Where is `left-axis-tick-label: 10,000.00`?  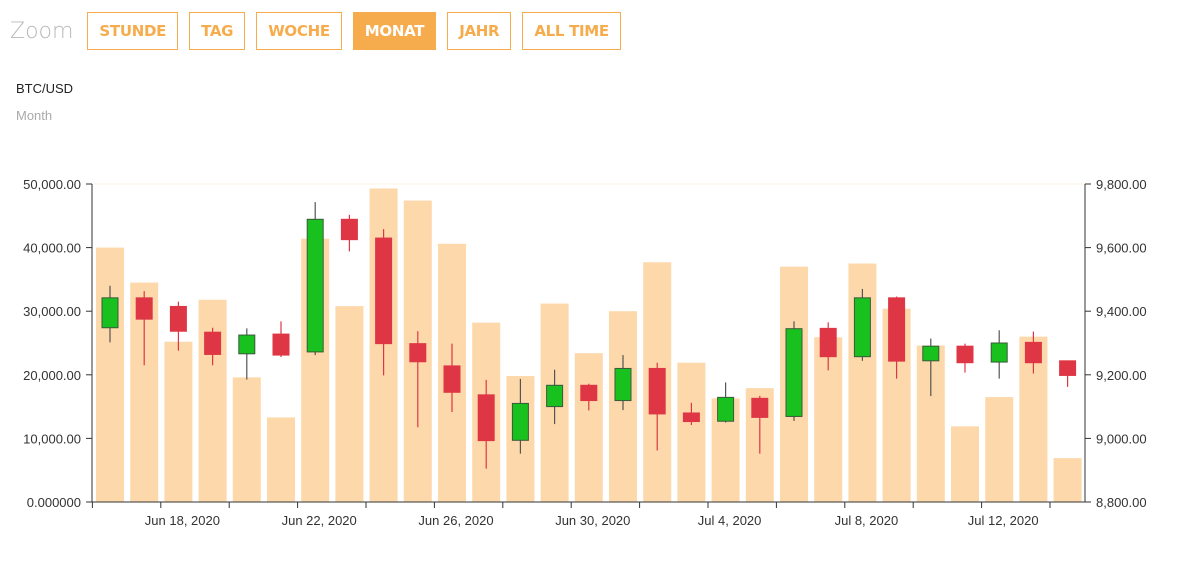
left-axis-tick-label: 10,000.00 is located at coordinates (52, 438).